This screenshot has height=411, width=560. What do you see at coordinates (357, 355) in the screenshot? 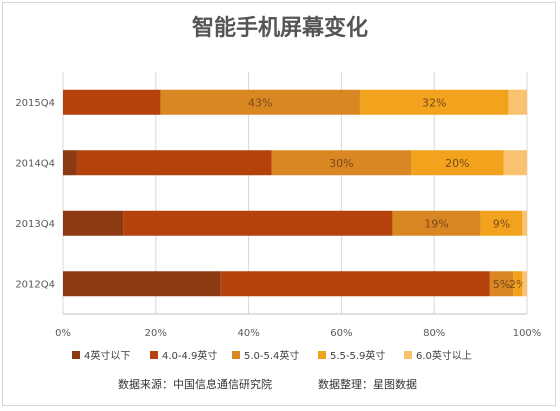
I see `legend-label: 5.5-5.9英寸` at bounding box center [357, 355].